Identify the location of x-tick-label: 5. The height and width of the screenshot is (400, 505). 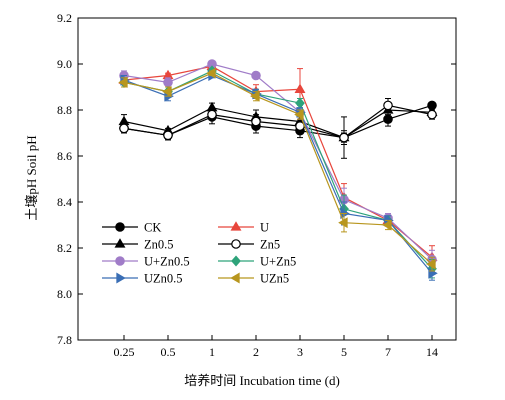
(344, 352).